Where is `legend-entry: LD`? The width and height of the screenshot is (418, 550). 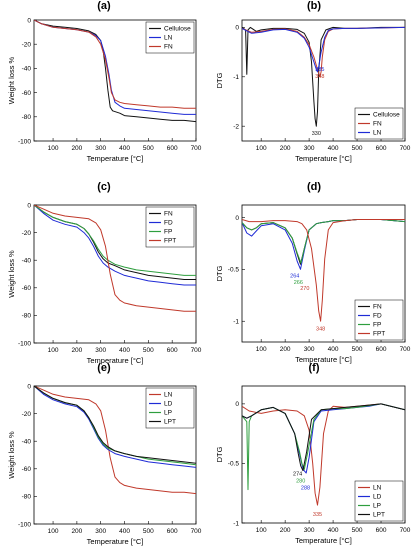
legend-entry: LD is located at coordinates (377, 497).